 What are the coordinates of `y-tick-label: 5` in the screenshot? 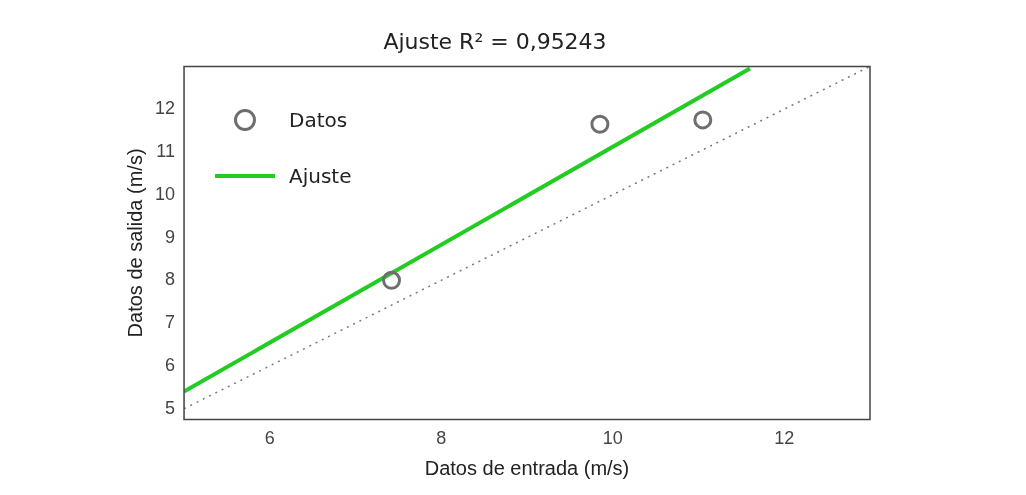 It's located at (170, 407).